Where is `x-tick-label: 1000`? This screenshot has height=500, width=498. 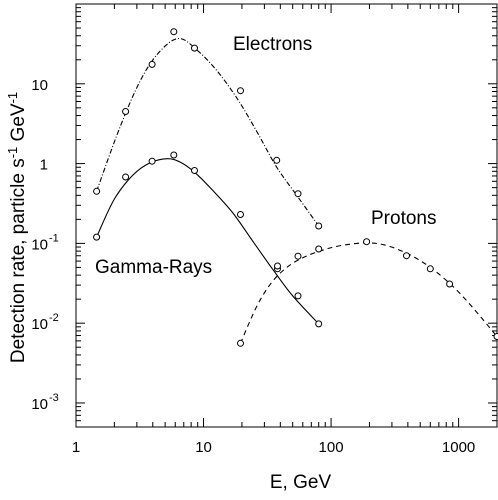
x-tick-label: 1000 is located at coordinates (458, 447).